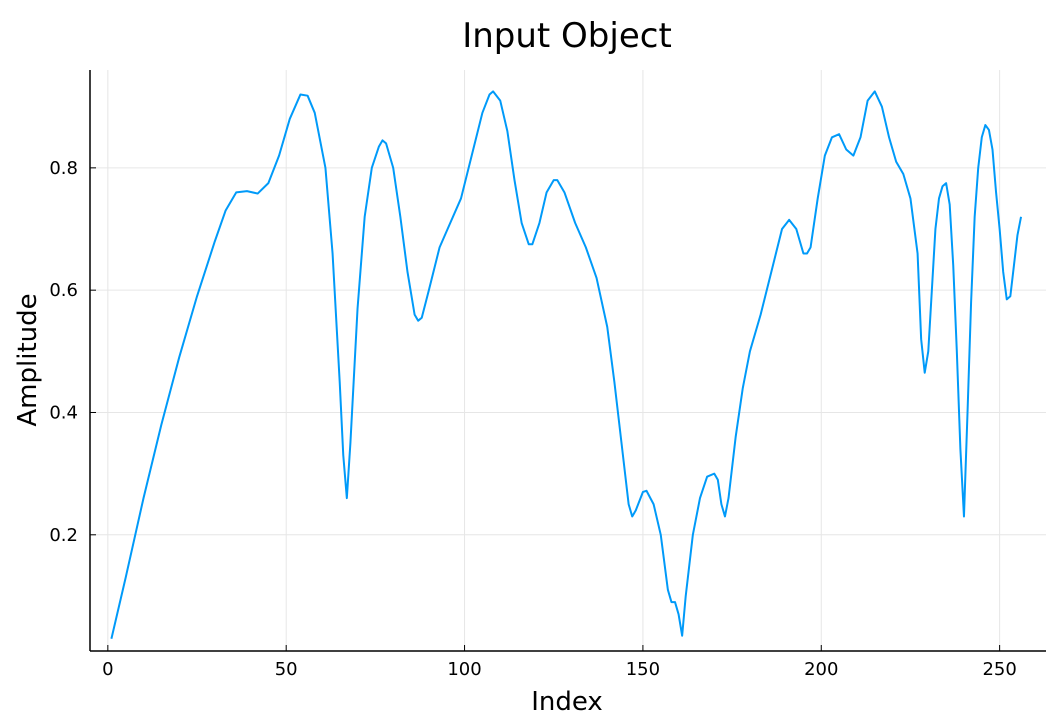  I want to click on y-tick-label-0: 0.2, so click(63, 535).